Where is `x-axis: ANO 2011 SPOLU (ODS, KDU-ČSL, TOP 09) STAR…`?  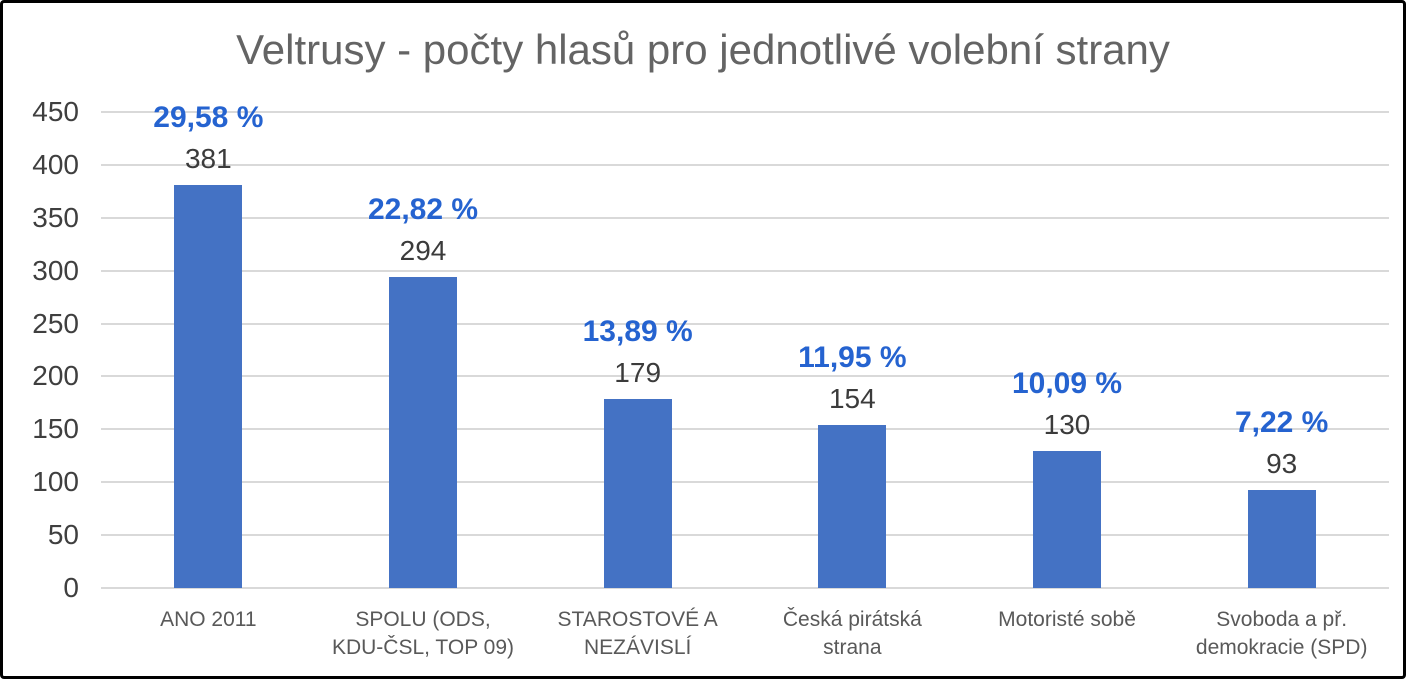 x-axis: ANO 2011 SPOLU (ODS, KDU-ČSL, TOP 09) STAR… is located at coordinates (745, 634).